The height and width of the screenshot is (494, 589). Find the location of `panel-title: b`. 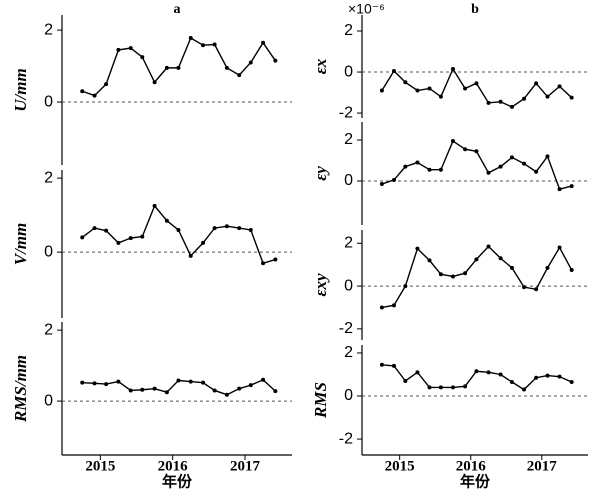

panel-title: b is located at coordinates (475, 9).